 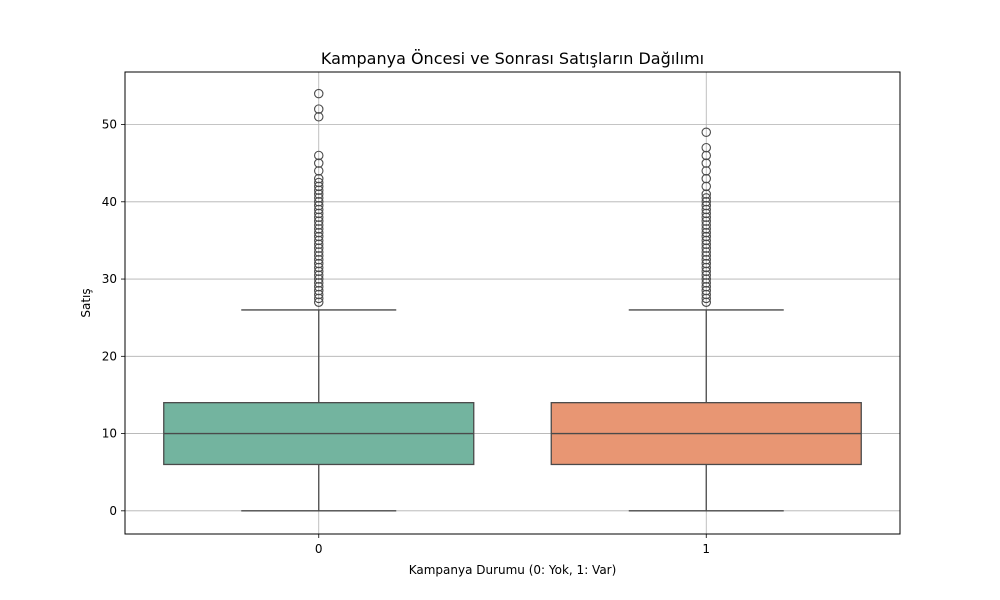 I want to click on x-tick-label: 1, so click(x=706, y=549).